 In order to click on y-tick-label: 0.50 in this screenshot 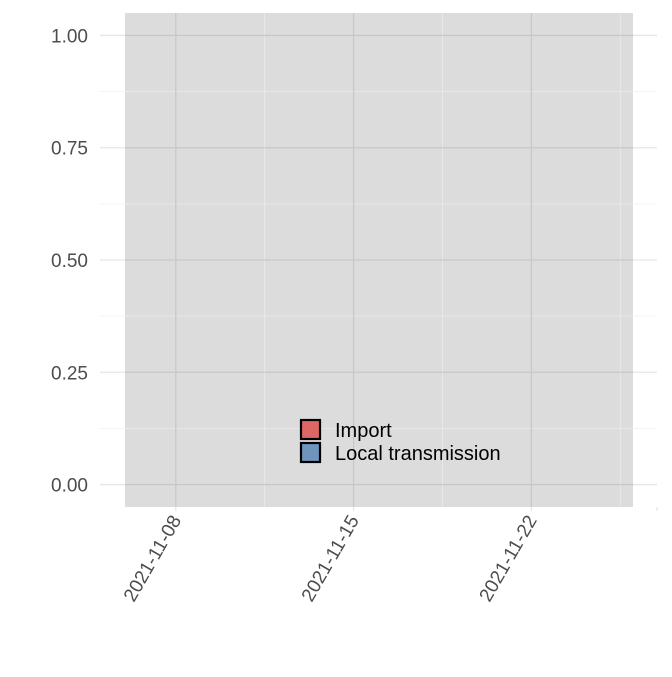, I will do `click(69, 261)`.